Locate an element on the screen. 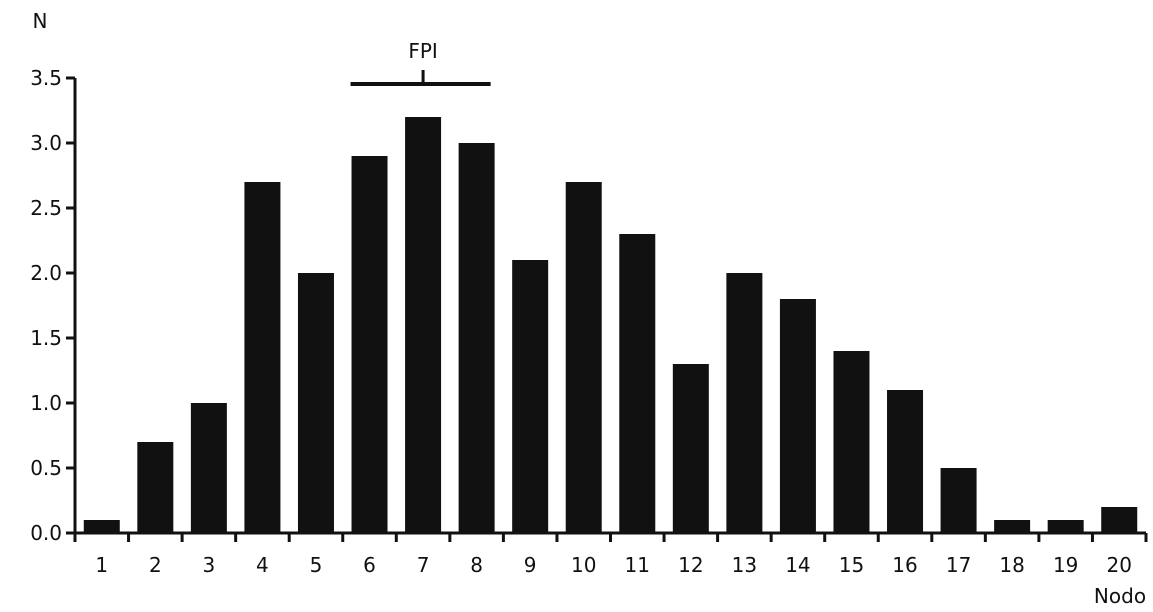 This screenshot has height=612, width=1153. y-tick-label: 0.0 is located at coordinates (46, 533).